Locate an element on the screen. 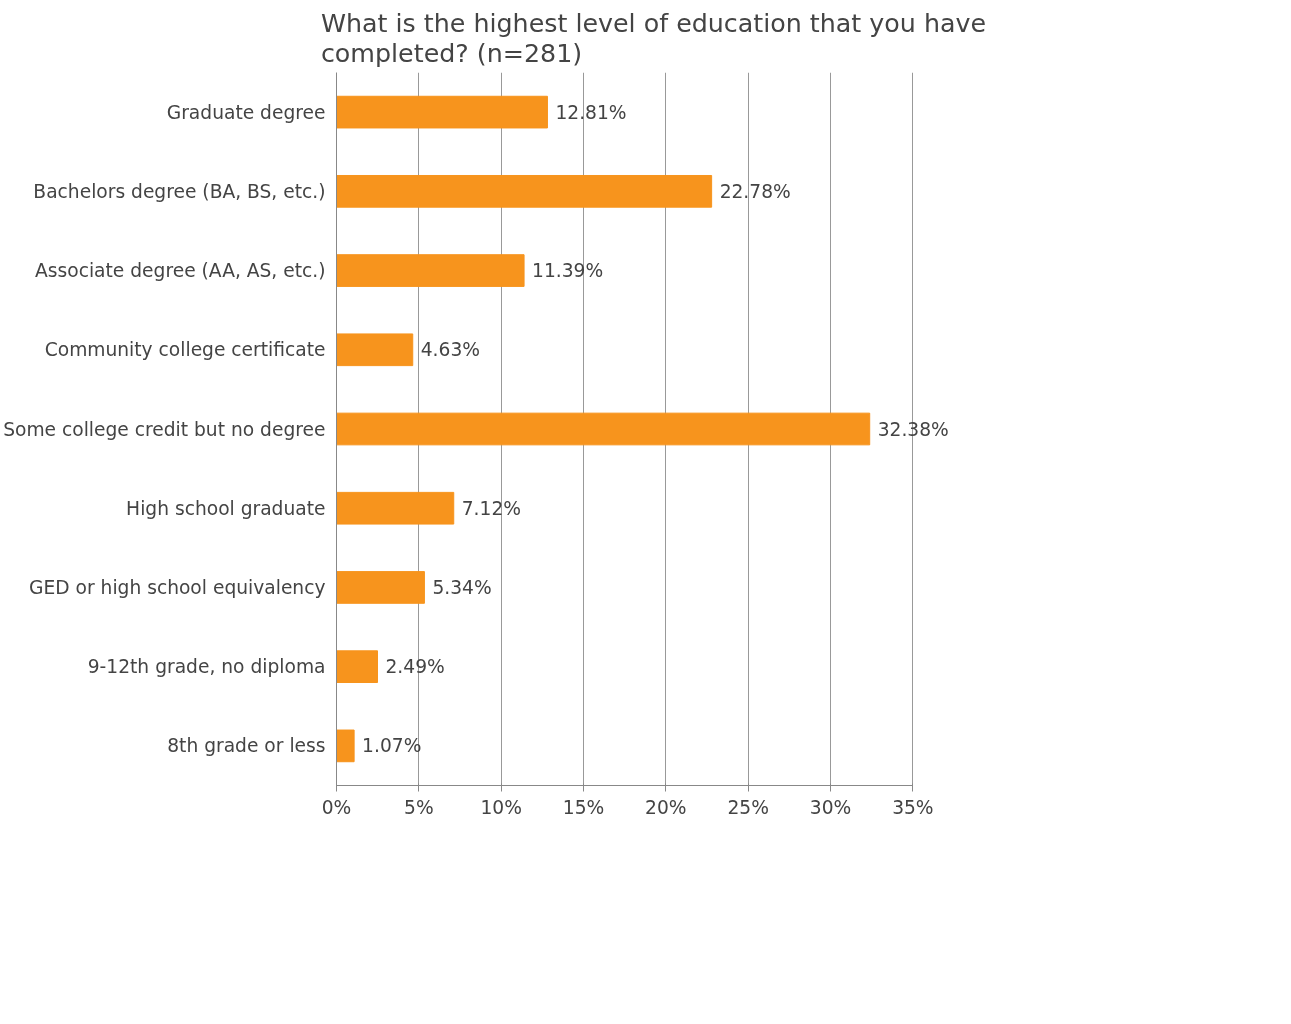 The image size is (1291, 1024). data-label: 32.38% is located at coordinates (913, 429).